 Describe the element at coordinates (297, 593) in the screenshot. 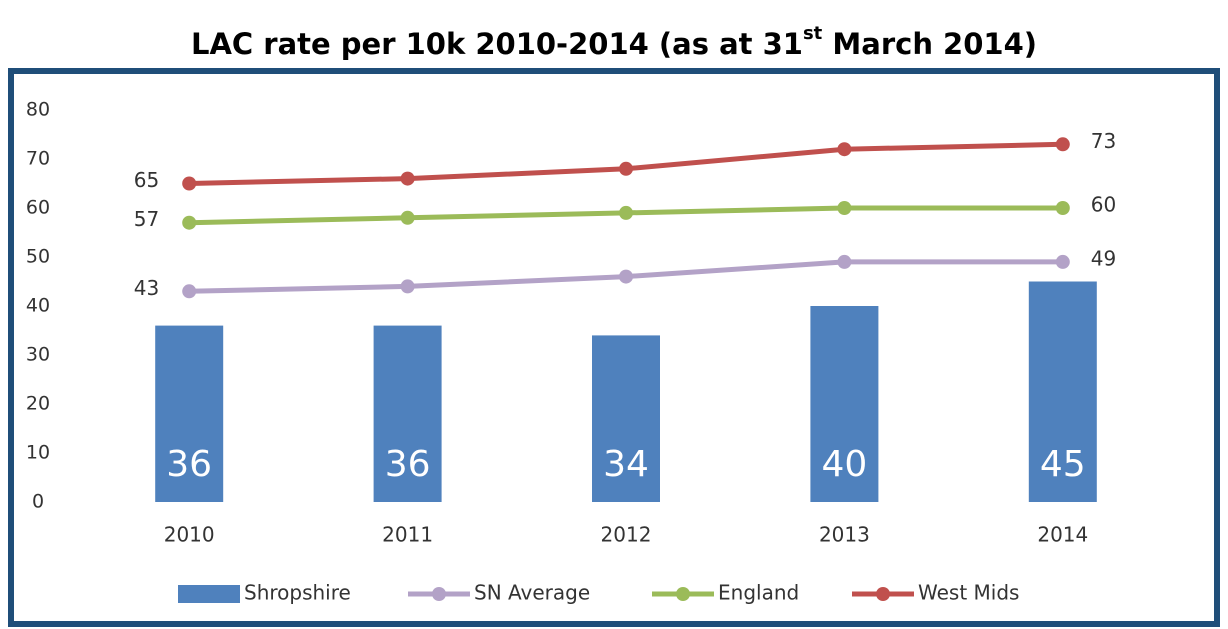

I see `legend-label: Shropshire` at that location.